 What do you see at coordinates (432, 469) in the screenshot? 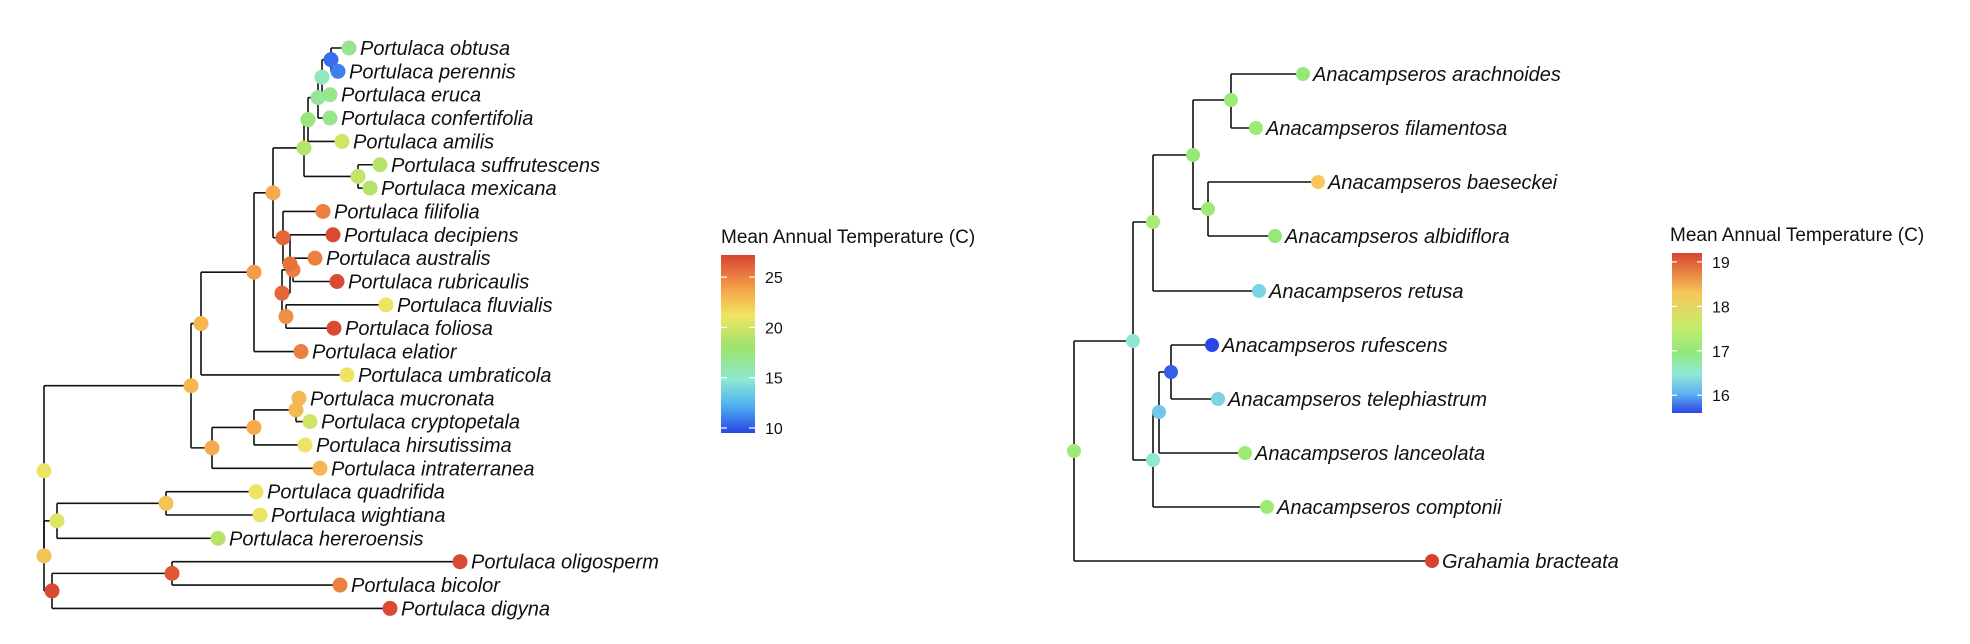
I see `tip-label: Portulaca intraterranea` at bounding box center [432, 469].